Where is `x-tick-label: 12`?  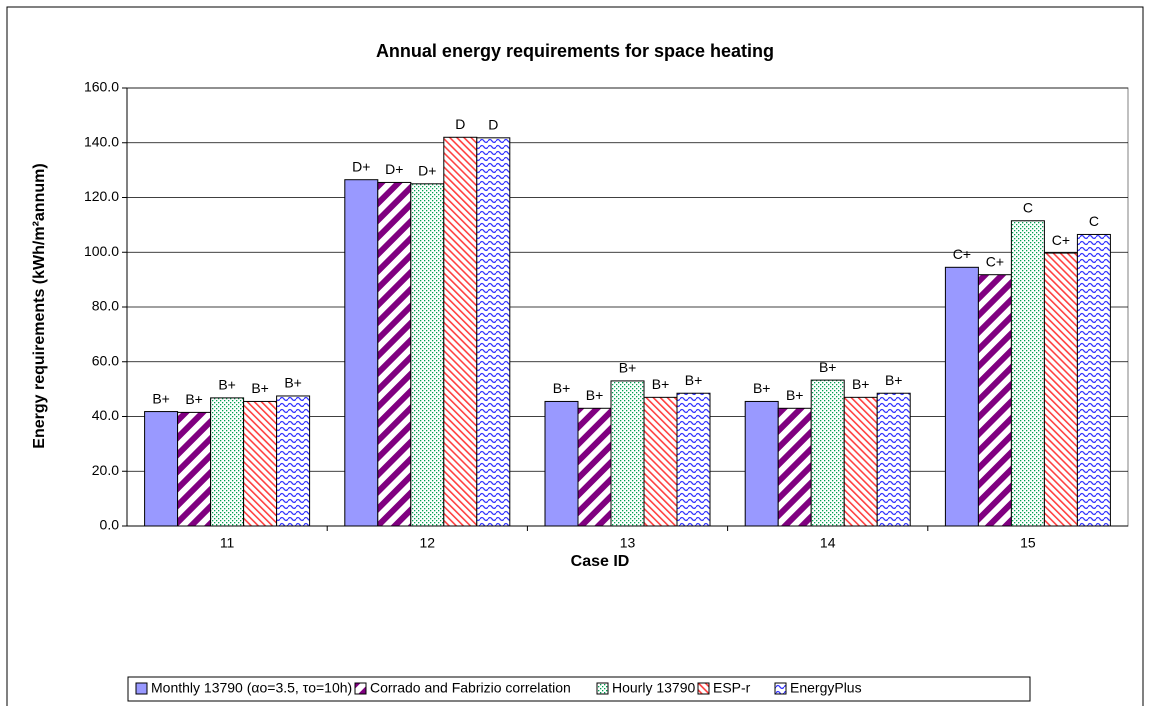
x-tick-label: 12 is located at coordinates (428, 543).